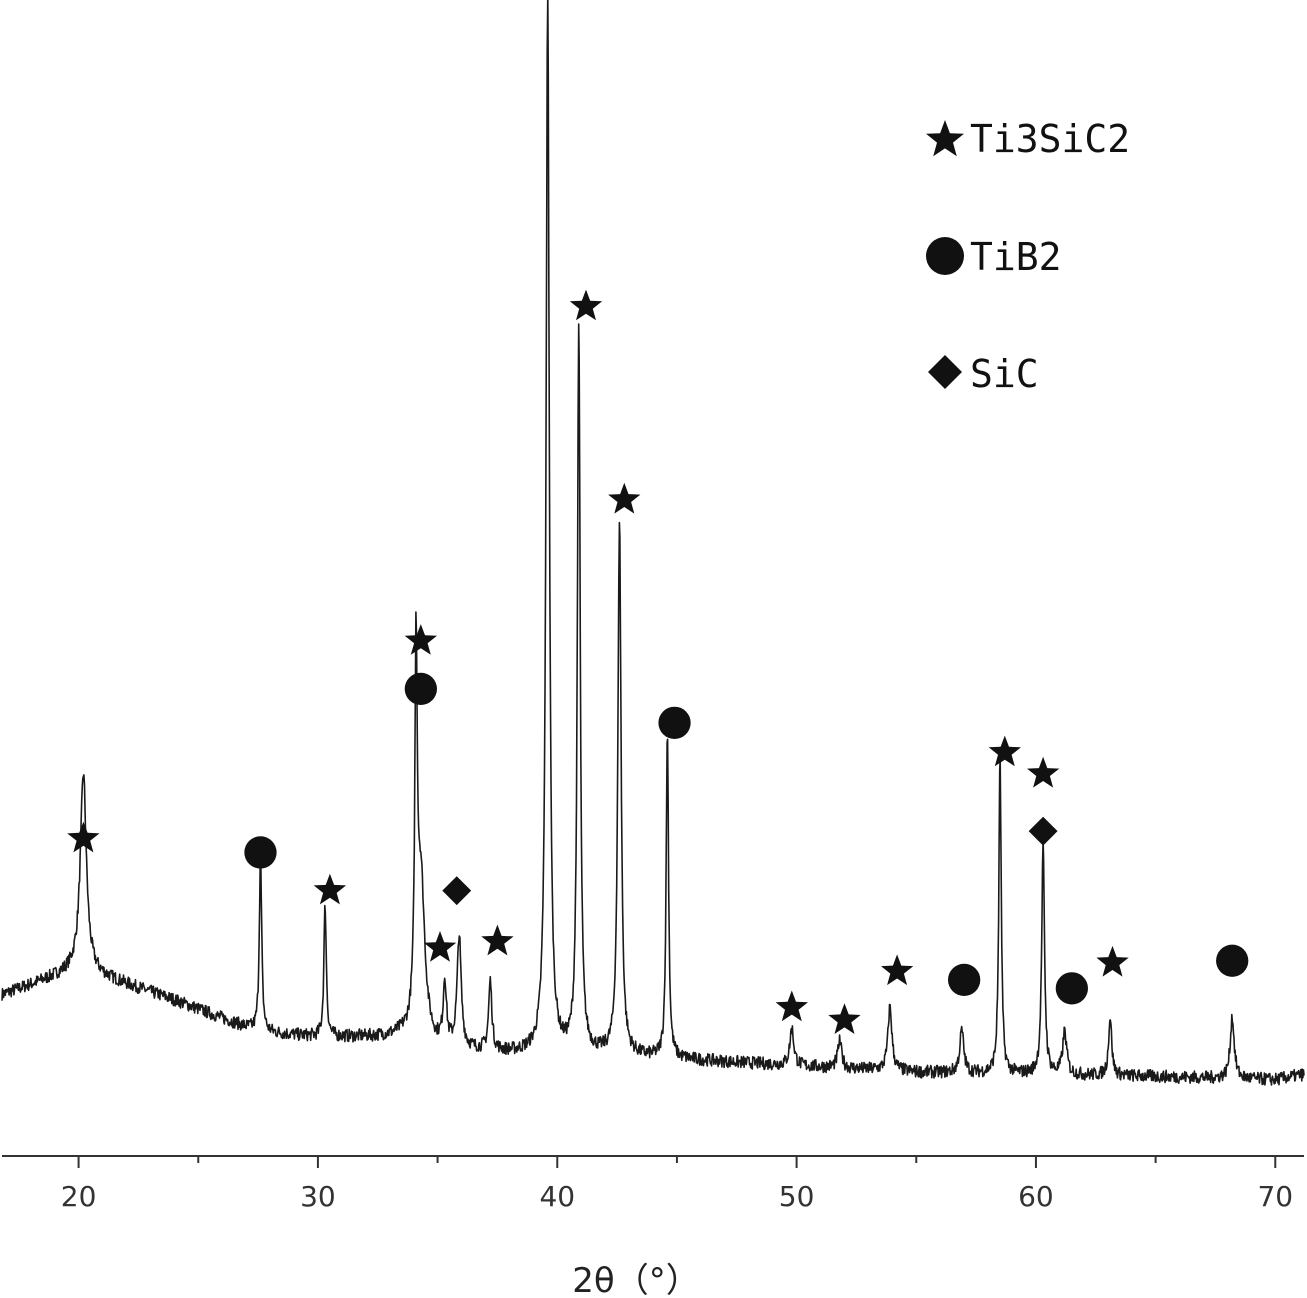 The width and height of the screenshot is (1307, 1298). Describe the element at coordinates (1004, 374) in the screenshot. I see `legend-label-sic: SiC` at that location.